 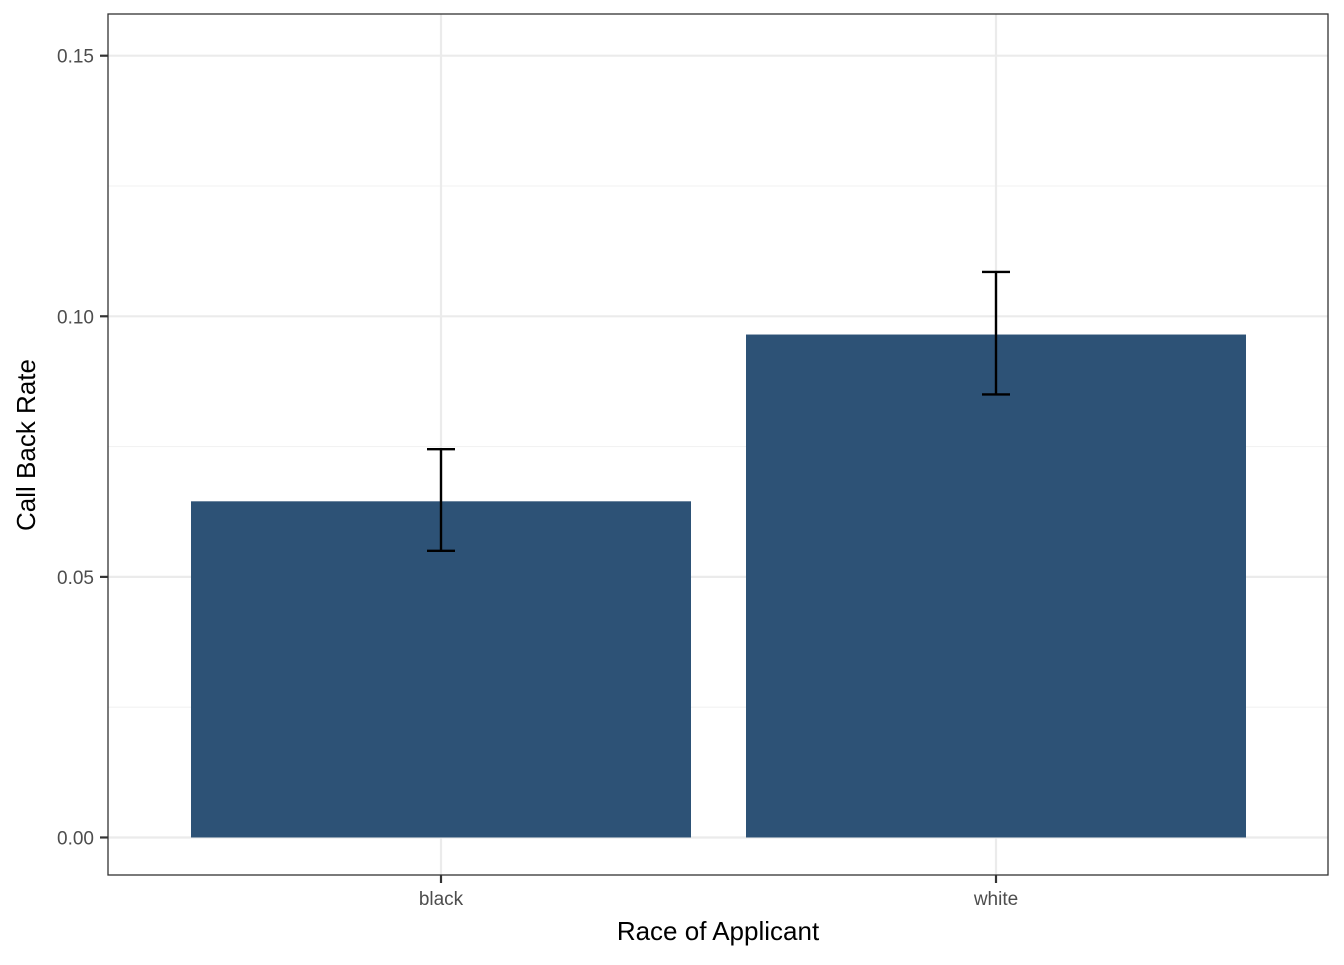 I want to click on y-tick-label: 0.05, so click(x=75, y=578).